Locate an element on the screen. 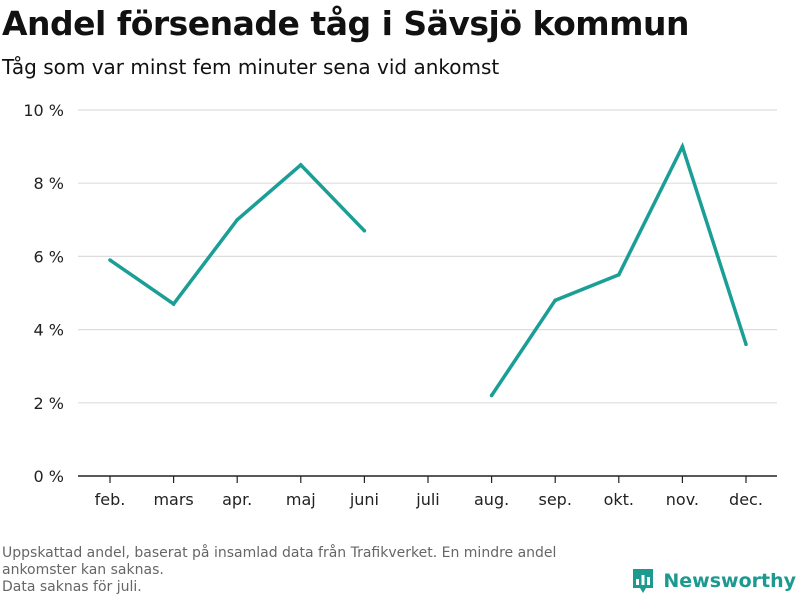  x-tick-label: nov. is located at coordinates (682, 499).